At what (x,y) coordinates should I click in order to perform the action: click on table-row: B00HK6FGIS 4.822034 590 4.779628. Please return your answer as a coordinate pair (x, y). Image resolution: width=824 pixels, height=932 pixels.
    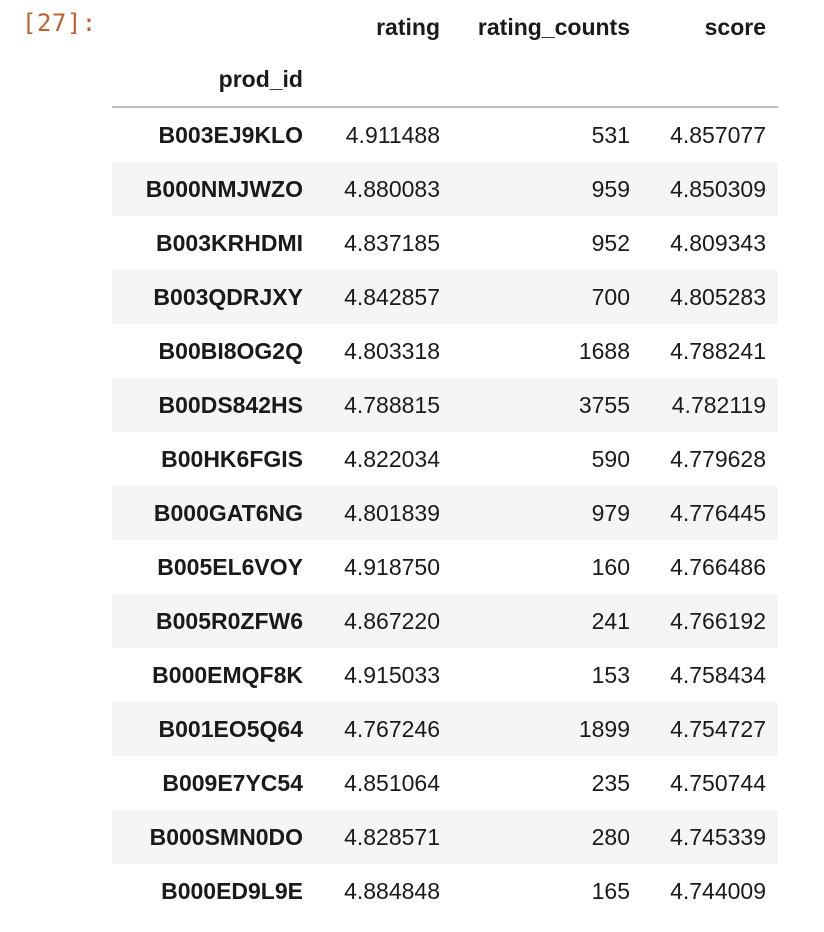
    Looking at the image, I should click on (445, 459).